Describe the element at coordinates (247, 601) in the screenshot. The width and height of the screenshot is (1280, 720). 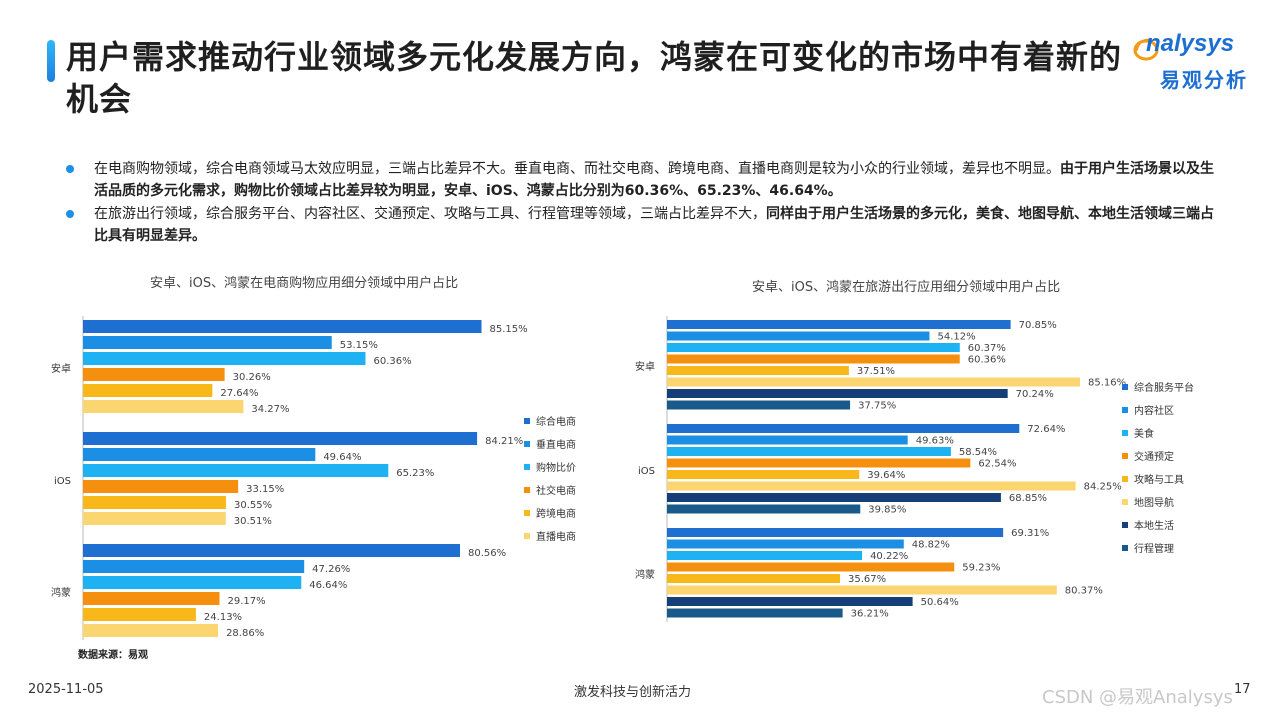
I see `data-label: 29.17%` at that location.